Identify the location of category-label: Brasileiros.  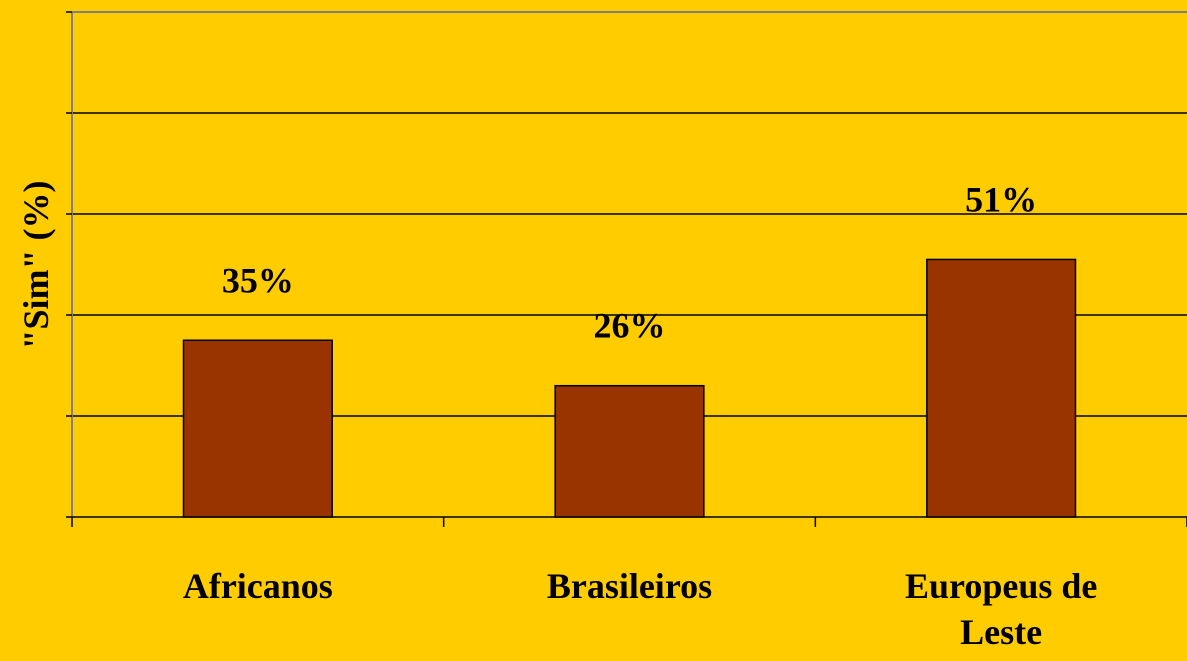
(629, 586).